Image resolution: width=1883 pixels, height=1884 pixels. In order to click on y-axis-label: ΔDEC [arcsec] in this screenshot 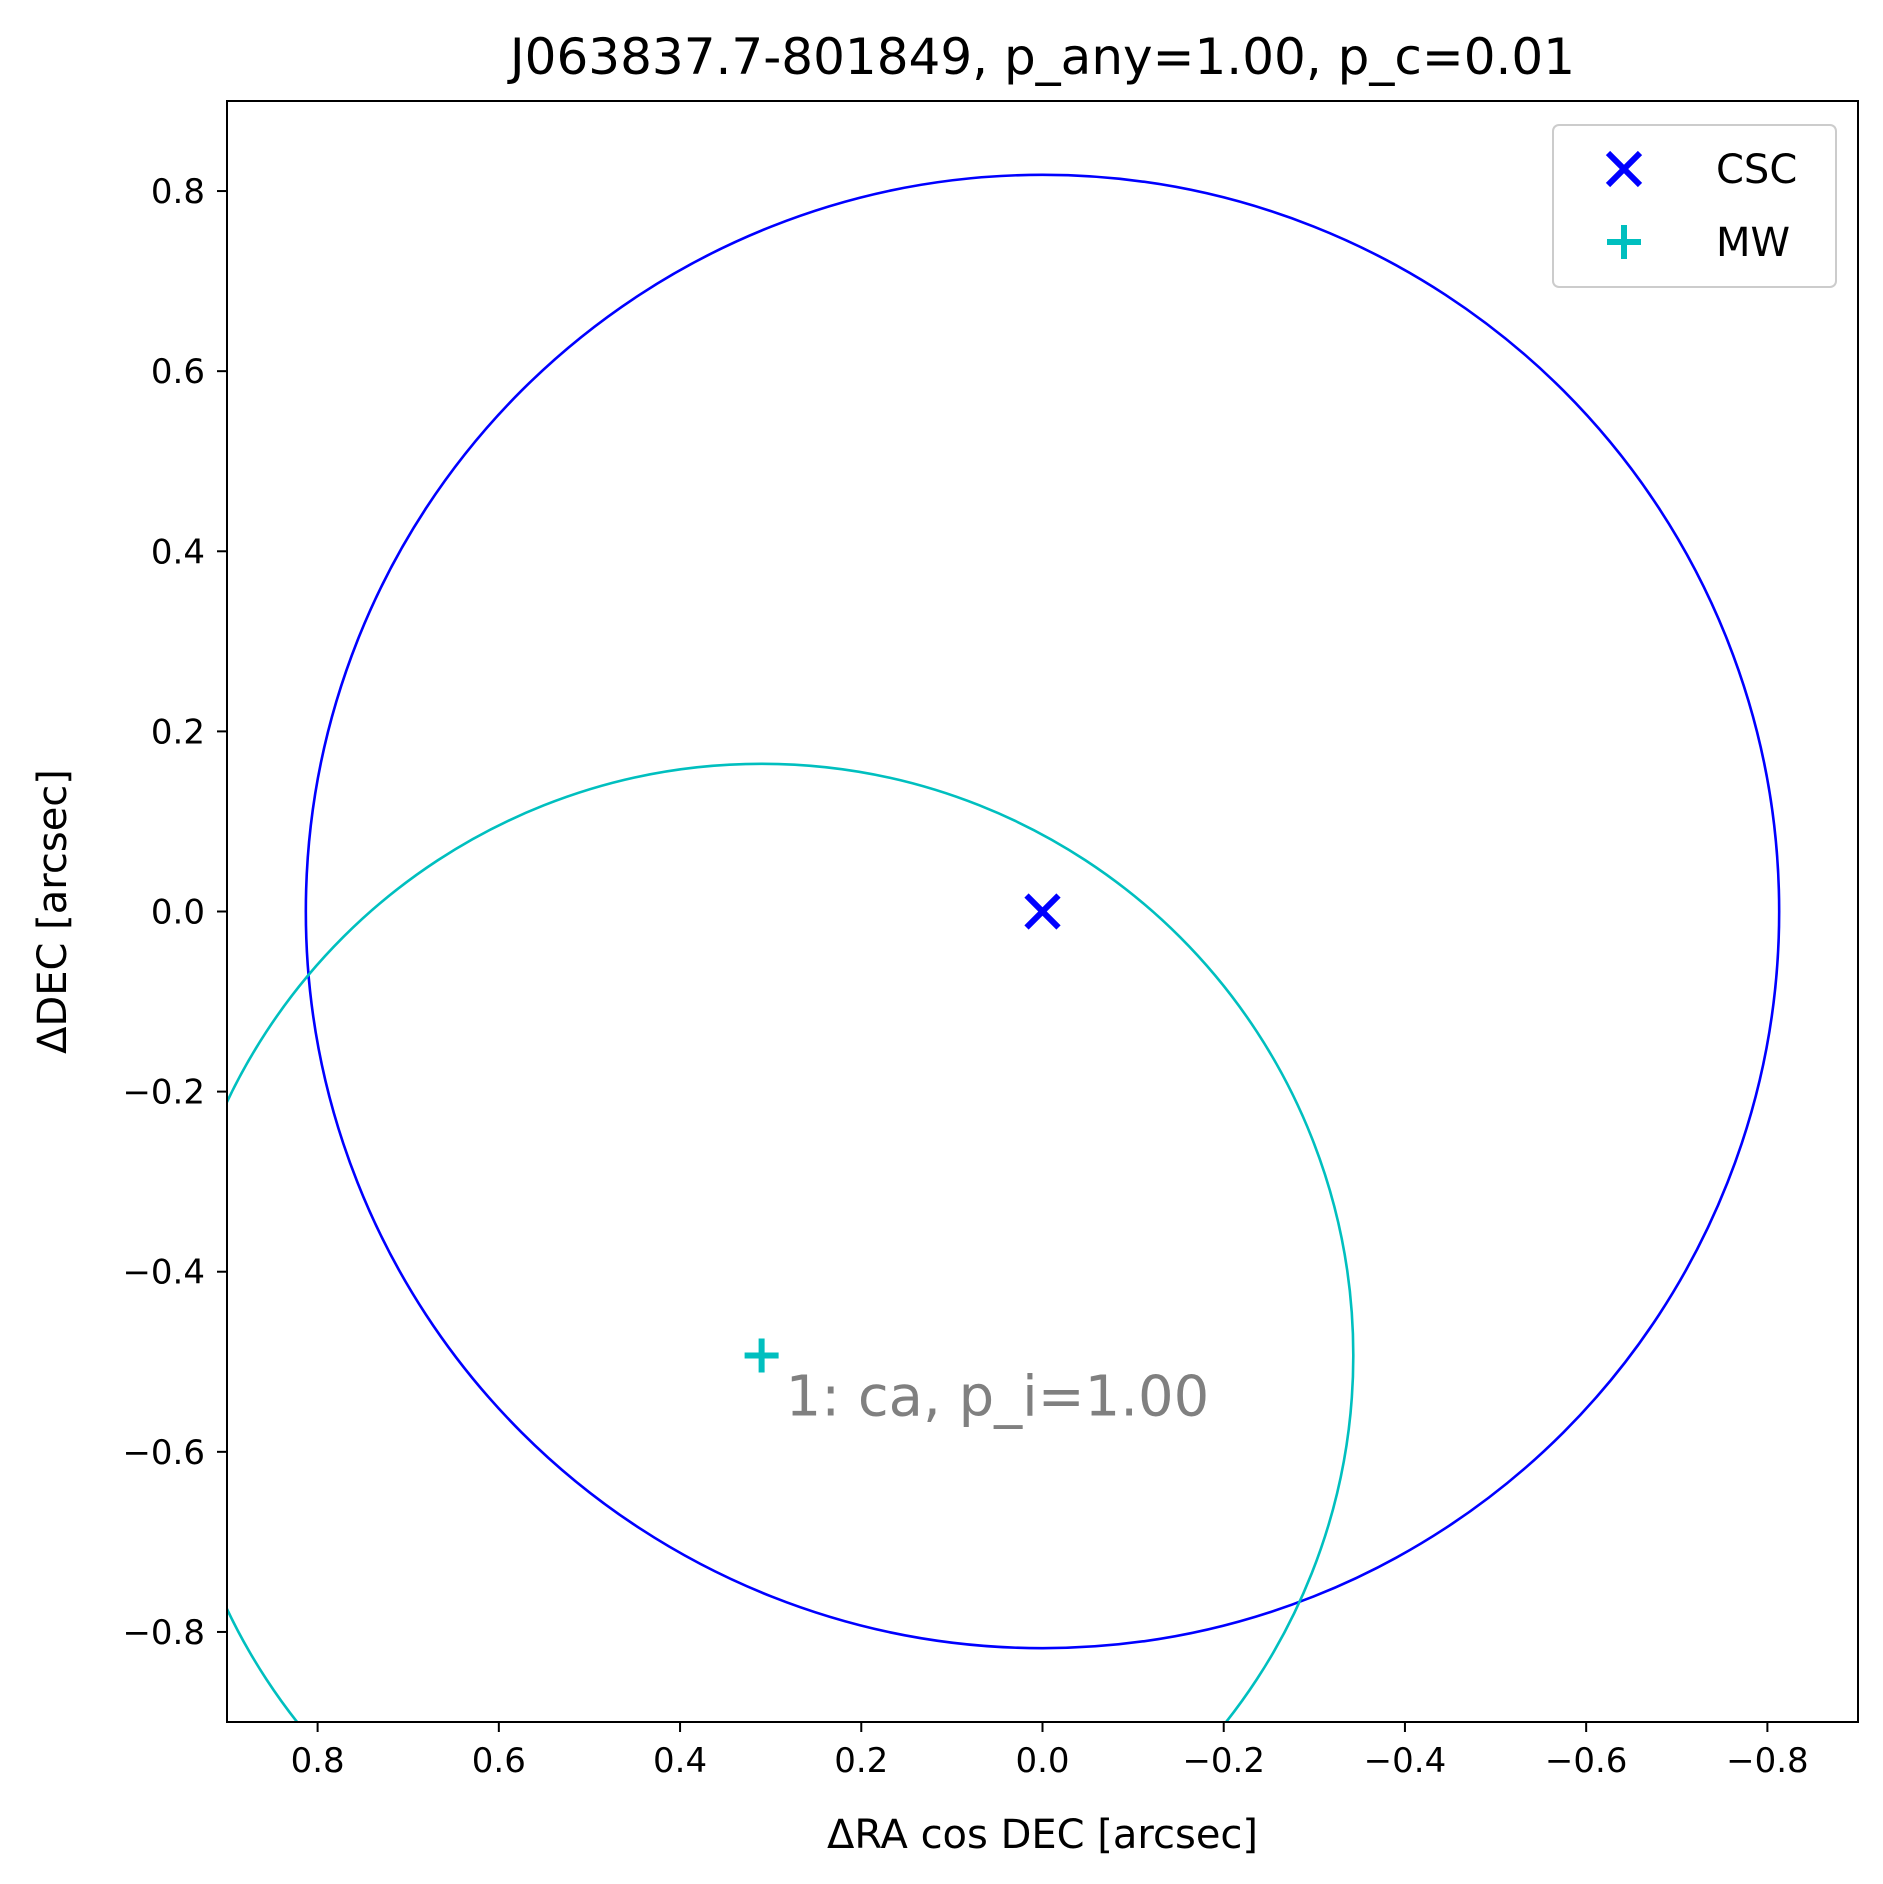, I will do `click(53, 911)`.